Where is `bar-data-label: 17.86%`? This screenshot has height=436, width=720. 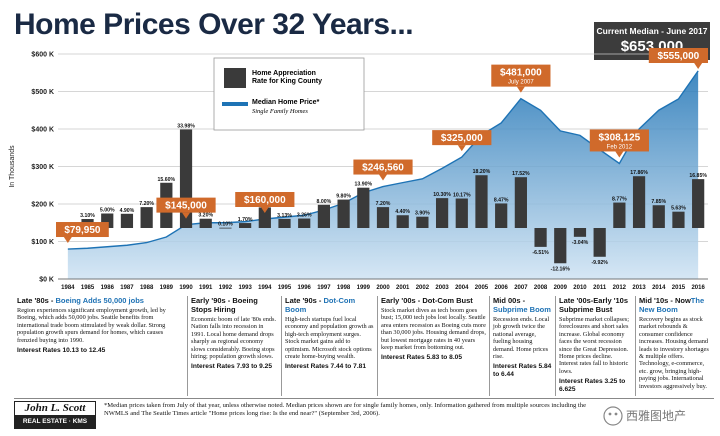 bar-data-label: 17.86% is located at coordinates (639, 173).